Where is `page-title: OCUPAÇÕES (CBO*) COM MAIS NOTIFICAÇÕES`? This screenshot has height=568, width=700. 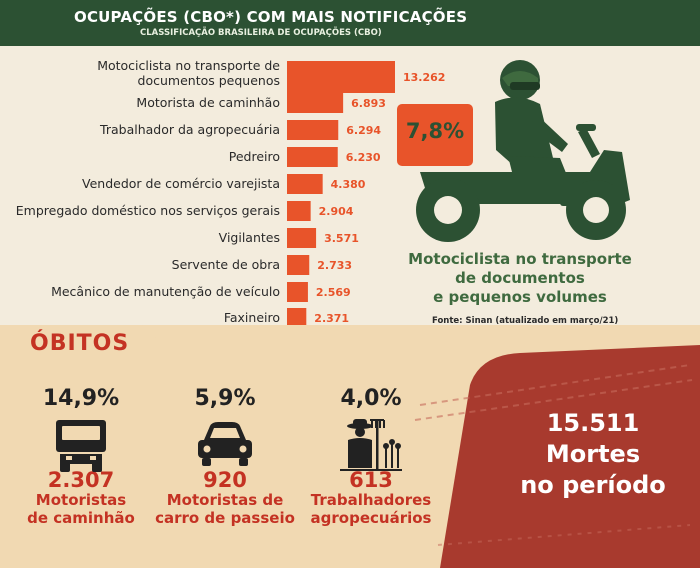
page-title: OCUPAÇÕES (CBO*) COM MAIS NOTIFICAÇÕES is located at coordinates (271, 17).